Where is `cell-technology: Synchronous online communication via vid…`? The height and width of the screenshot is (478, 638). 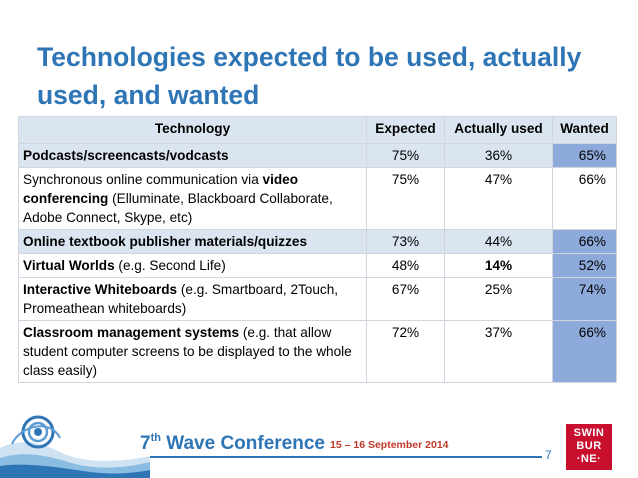 cell-technology: Synchronous online communication via vid… is located at coordinates (192, 198).